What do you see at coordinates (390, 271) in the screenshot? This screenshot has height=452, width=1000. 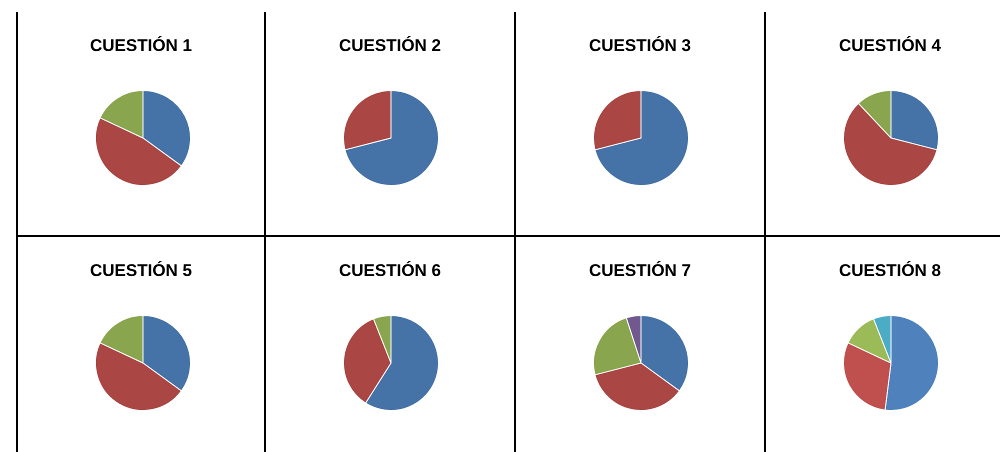 I see `chart-title: CUESTIÓN 6` at bounding box center [390, 271].